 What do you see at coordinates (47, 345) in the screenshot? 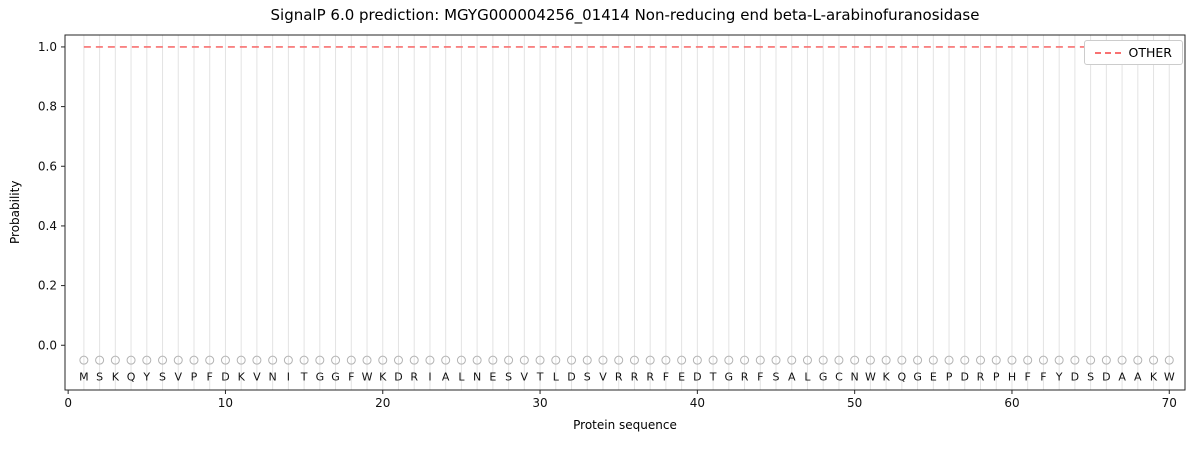
I see `svg-text: 0.0` at bounding box center [47, 345].